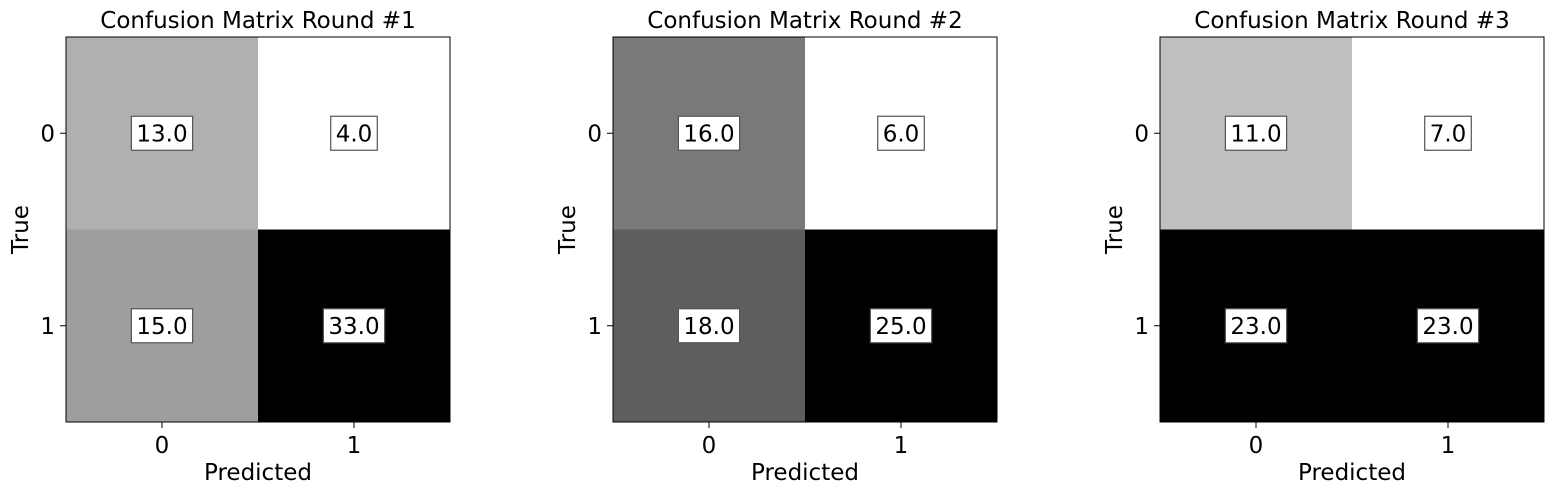 The image size is (1553, 495). I want to click on cell-value-label: 18.0, so click(708, 327).